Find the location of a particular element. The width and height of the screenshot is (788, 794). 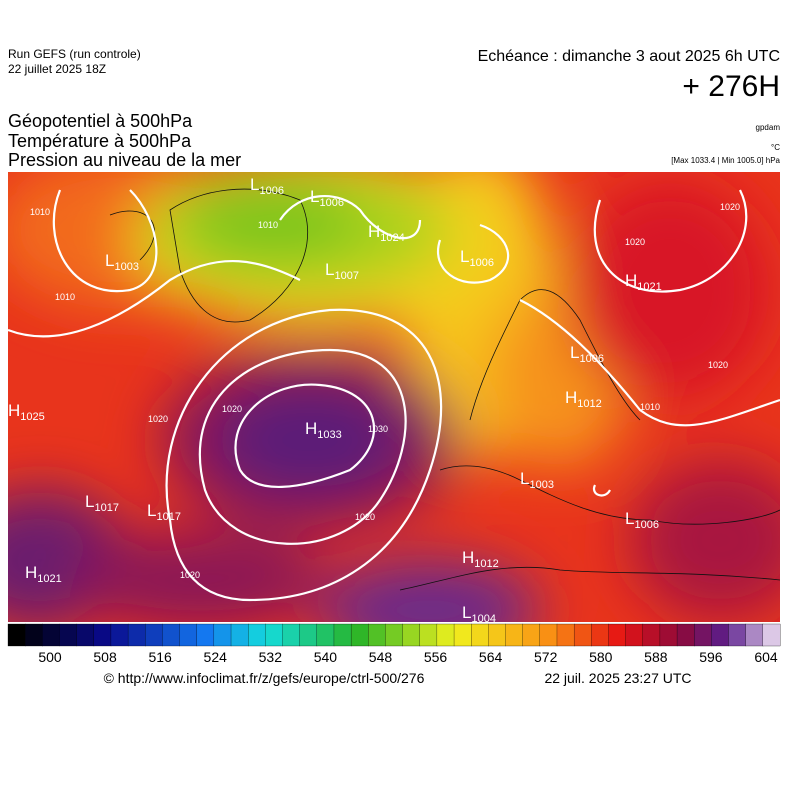

pressure-center: L1004 is located at coordinates (479, 614).